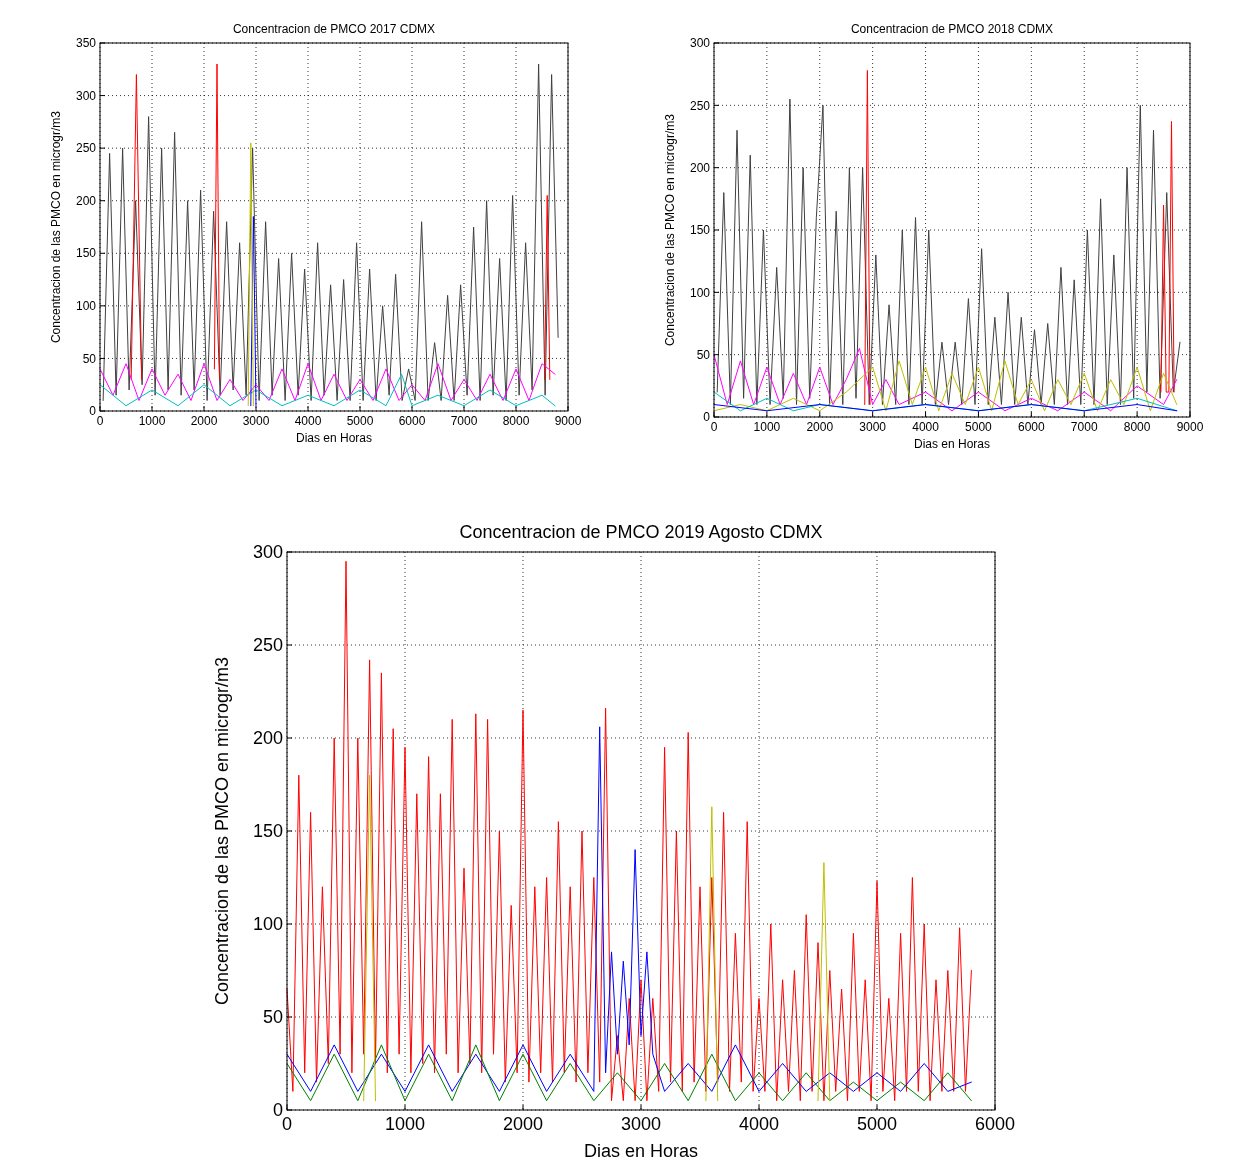 The width and height of the screenshot is (1236, 1166). I want to click on y-tick-label: 0, so click(277, 1110).